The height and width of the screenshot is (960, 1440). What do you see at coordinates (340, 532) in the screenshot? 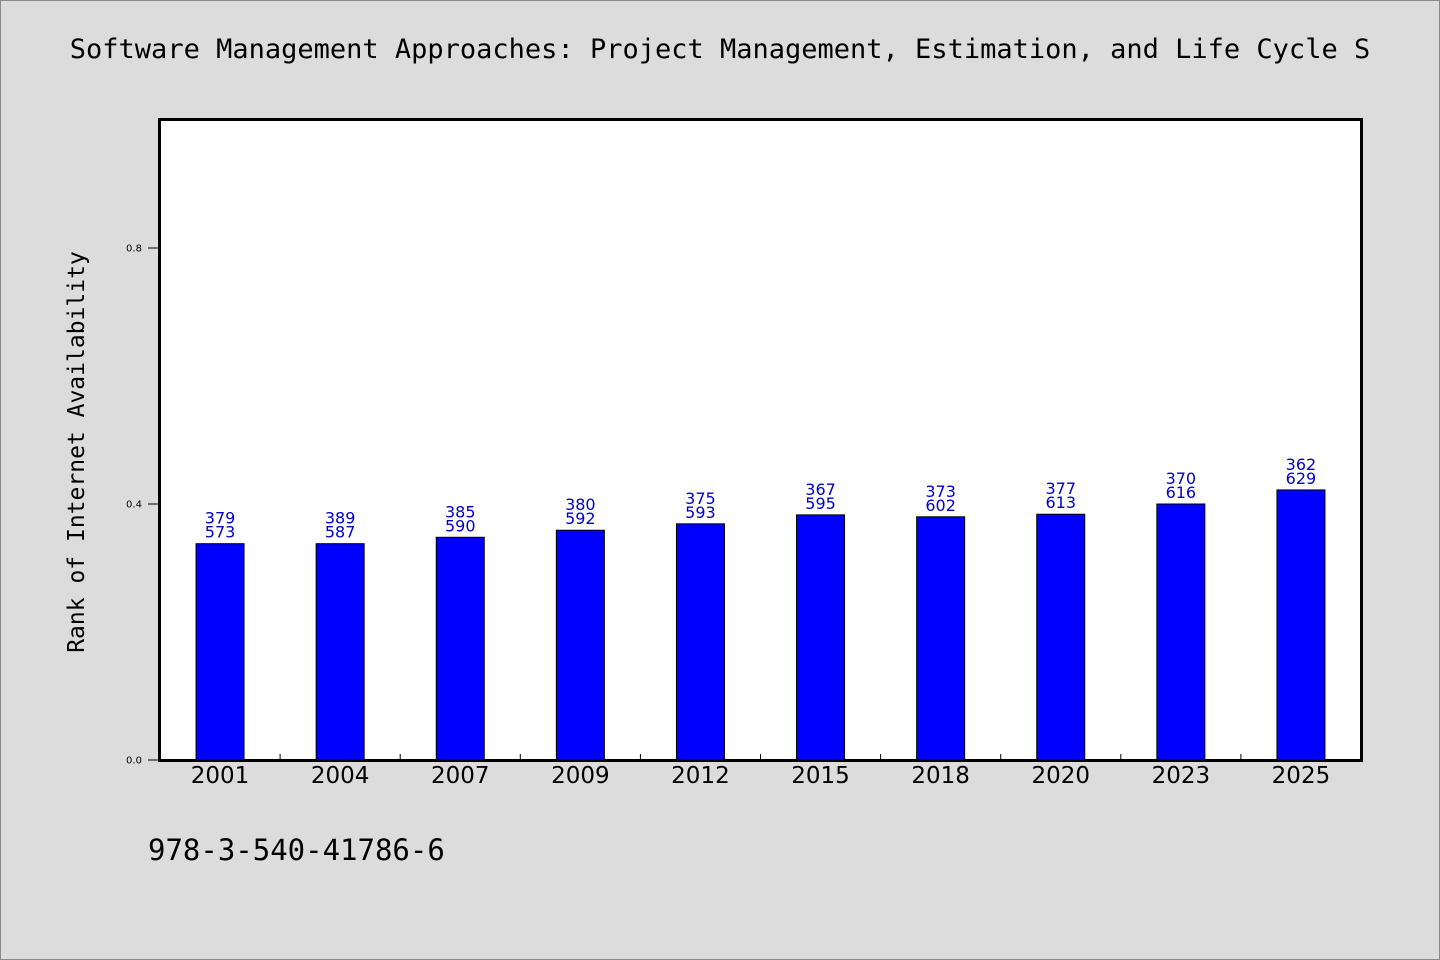
I see `bar-value-label-bottom: 587` at bounding box center [340, 532].